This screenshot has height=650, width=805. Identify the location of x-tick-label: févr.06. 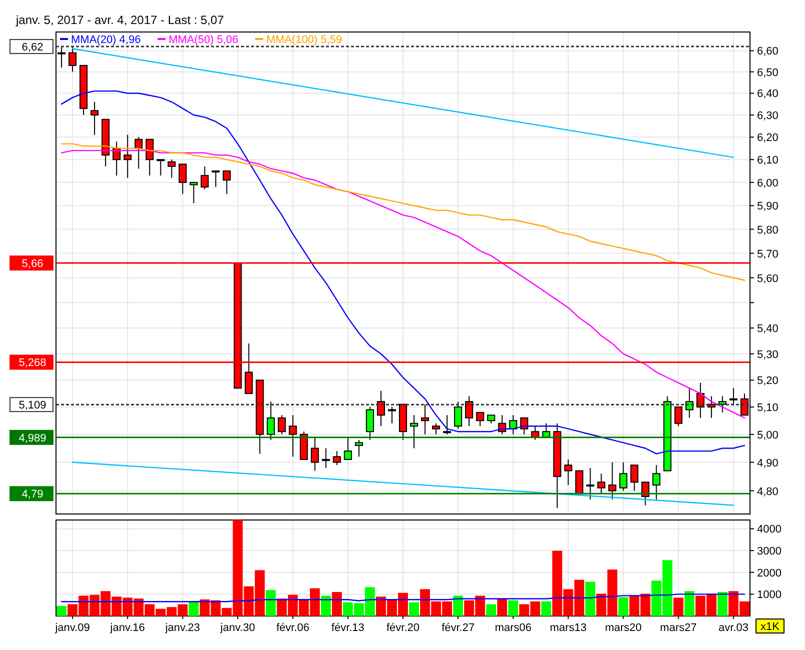
(293, 628).